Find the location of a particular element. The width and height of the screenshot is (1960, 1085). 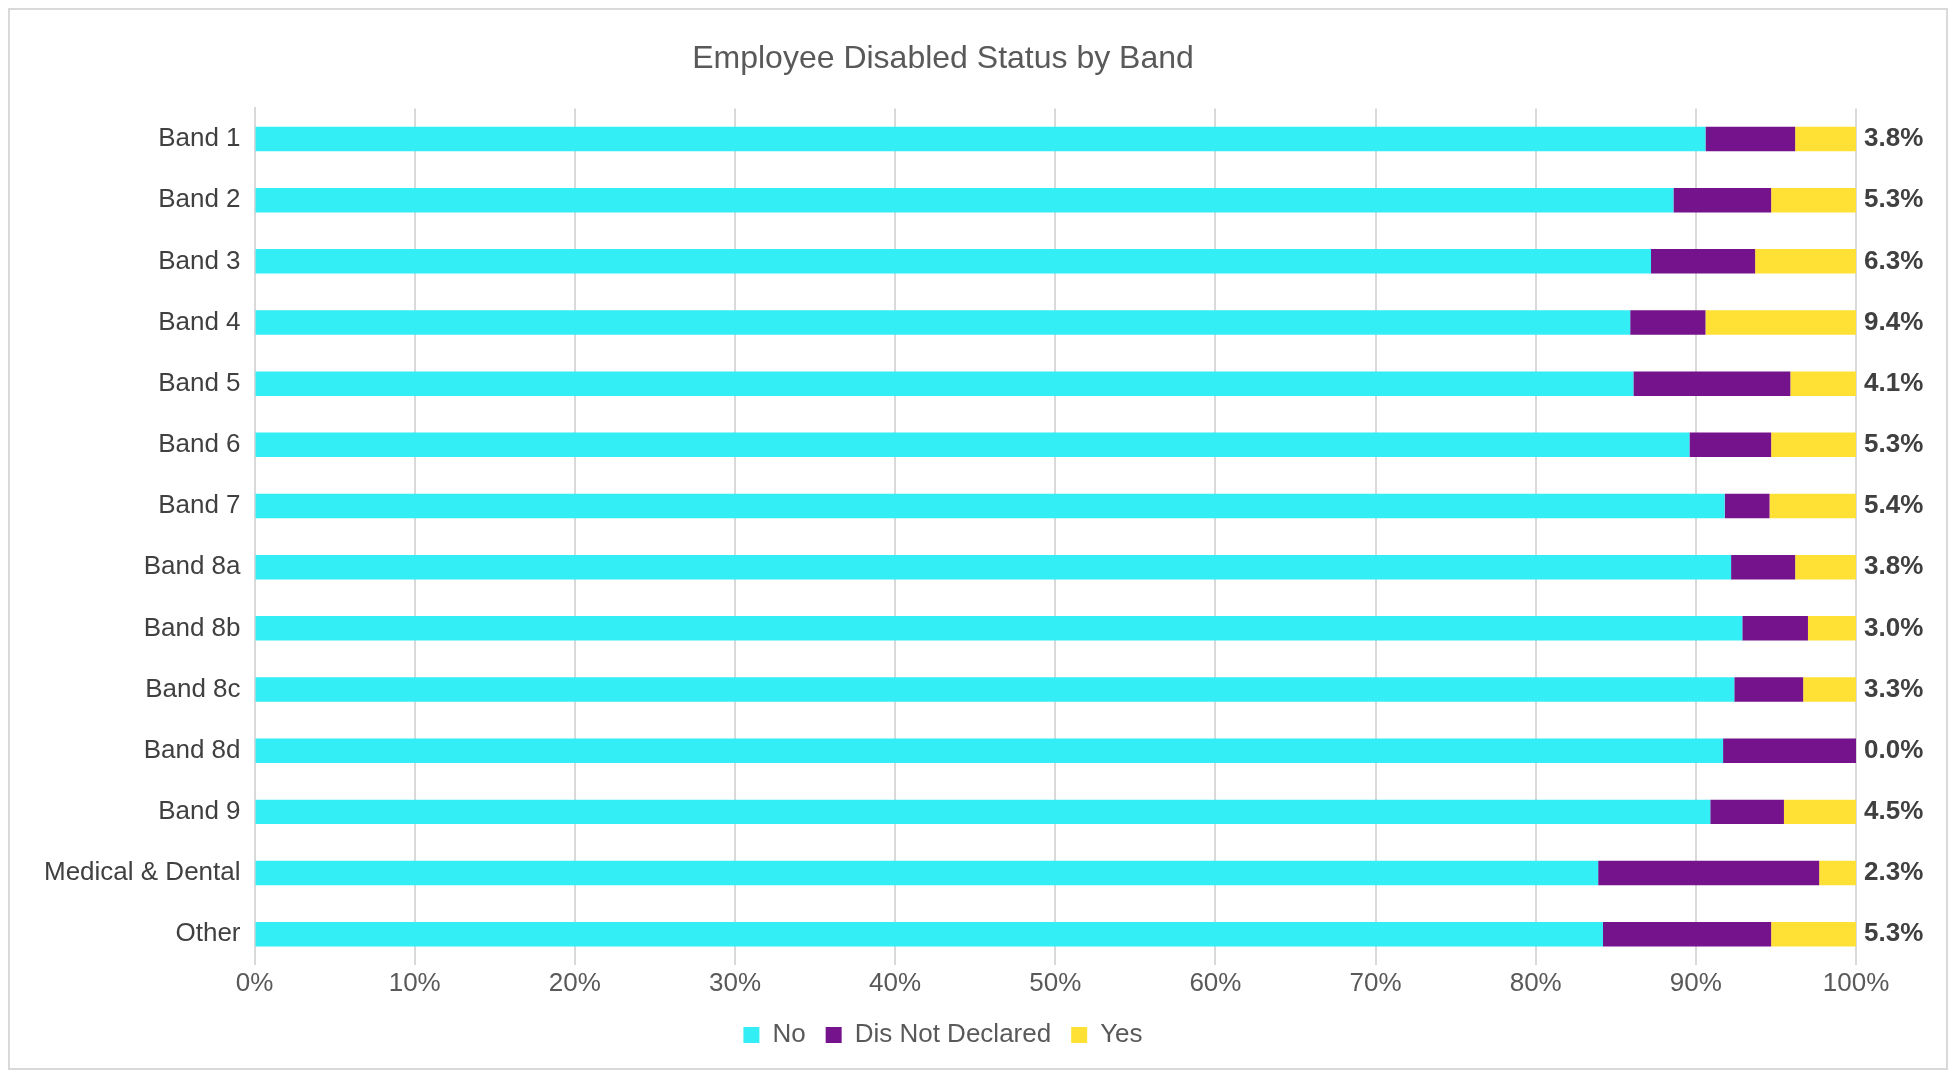

y-tick-label: Band 8c is located at coordinates (193, 687).